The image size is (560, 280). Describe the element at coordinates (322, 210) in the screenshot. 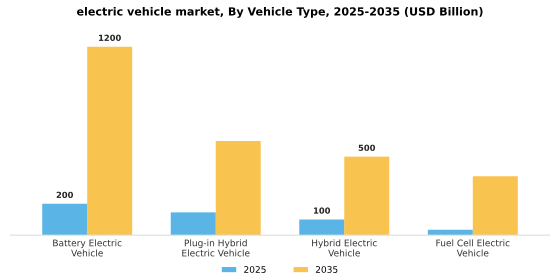

I see `data-label: 100` at that location.